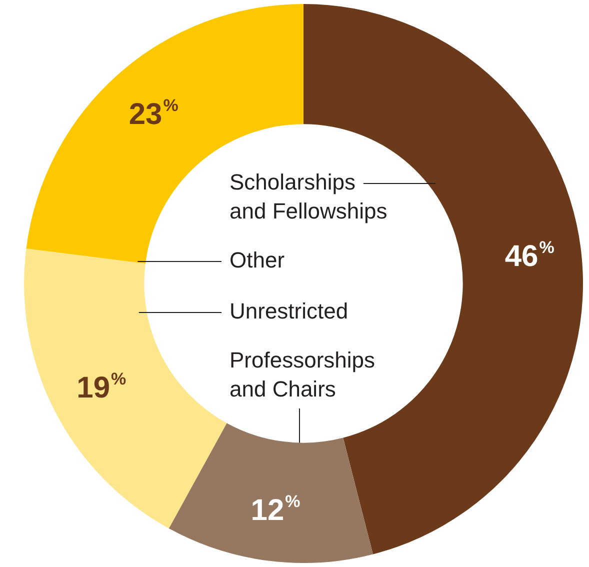 The image size is (589, 567). I want to click on slice-label: Scholarships and Fellowships, so click(309, 197).